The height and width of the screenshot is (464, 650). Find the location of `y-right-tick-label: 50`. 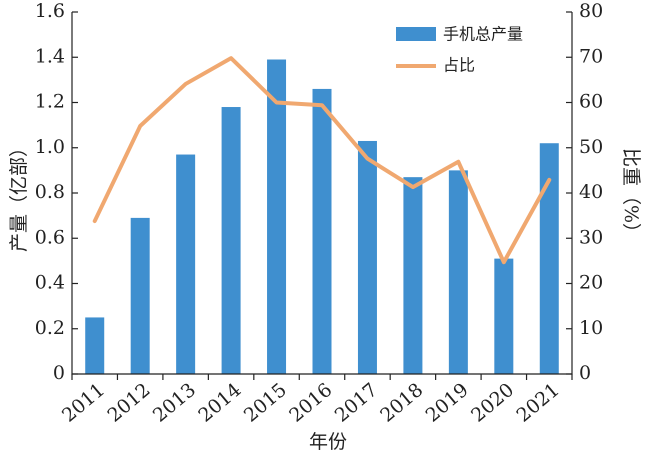

y-right-tick-label: 50 is located at coordinates (591, 147).